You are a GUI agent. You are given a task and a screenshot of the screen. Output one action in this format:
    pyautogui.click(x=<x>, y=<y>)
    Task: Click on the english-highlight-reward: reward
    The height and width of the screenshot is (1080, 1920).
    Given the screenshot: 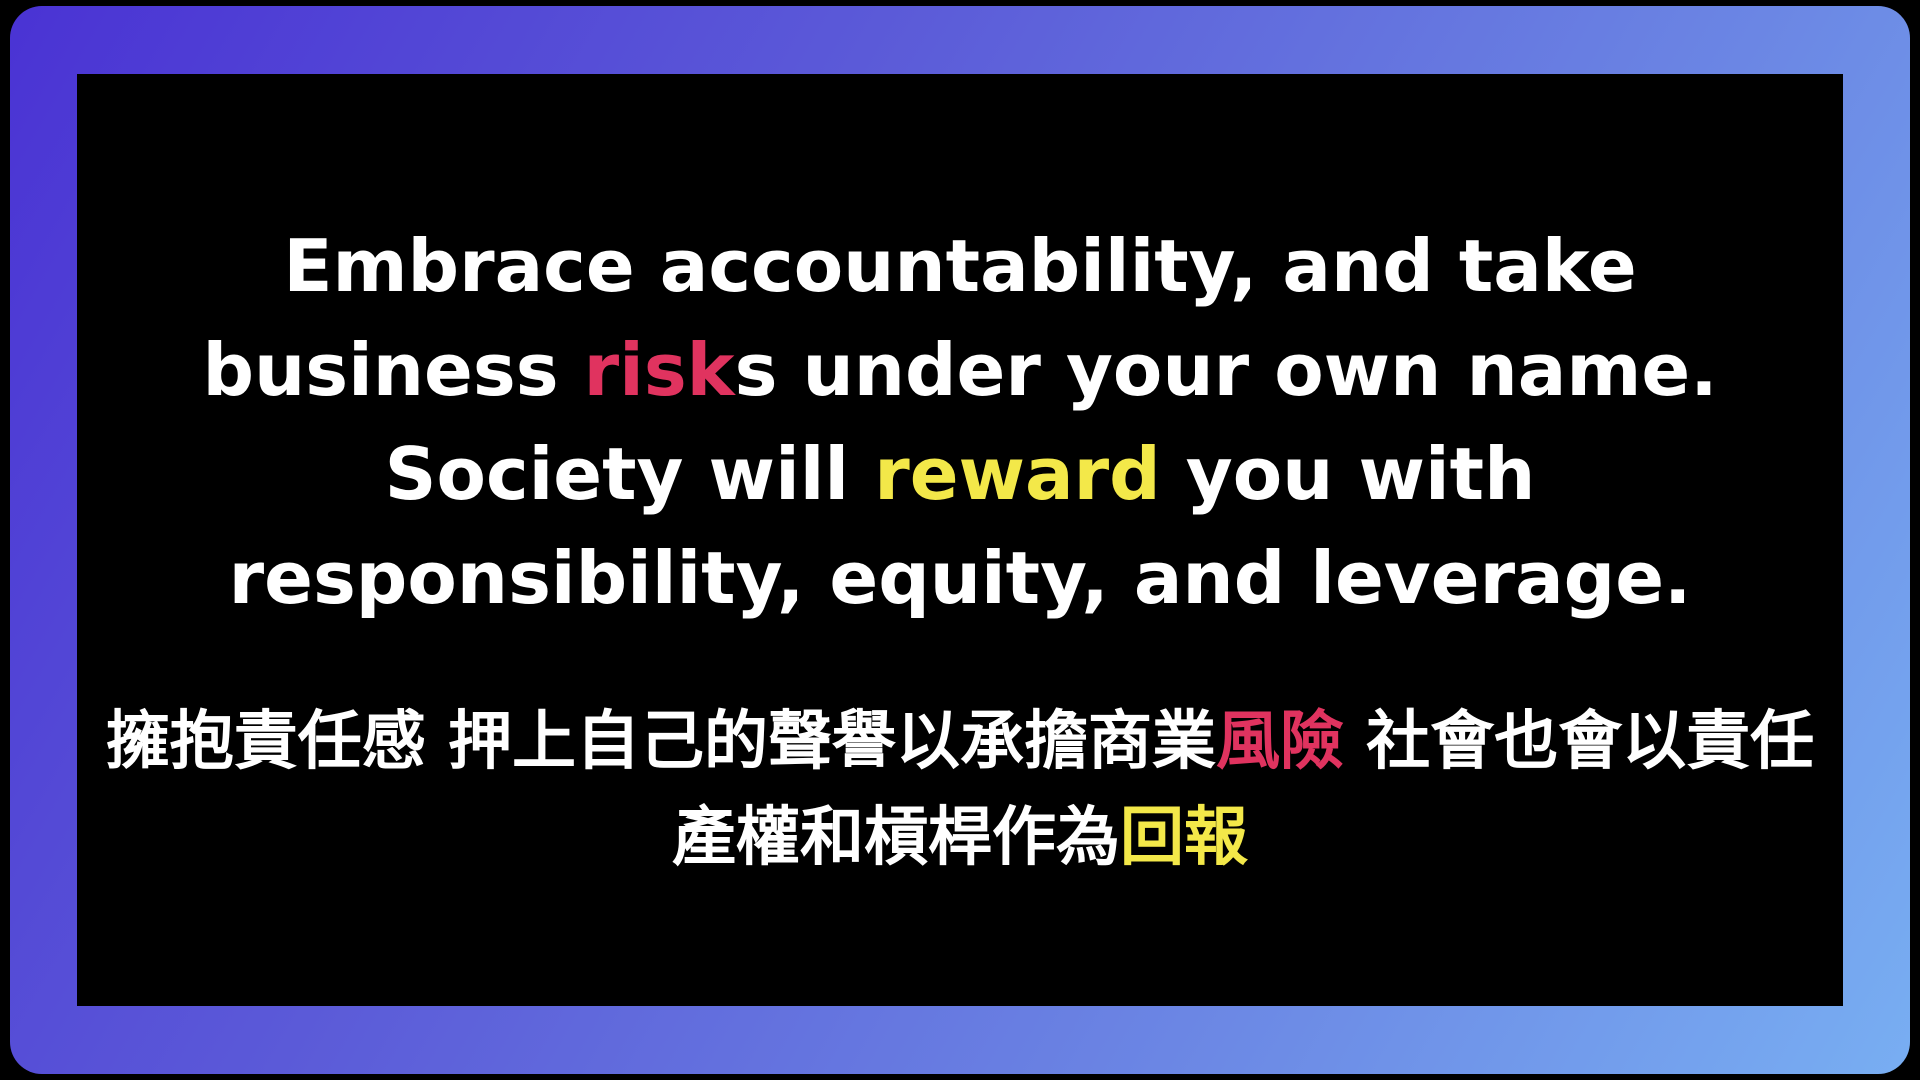 What is the action you would take?
    pyautogui.click(x=1017, y=474)
    